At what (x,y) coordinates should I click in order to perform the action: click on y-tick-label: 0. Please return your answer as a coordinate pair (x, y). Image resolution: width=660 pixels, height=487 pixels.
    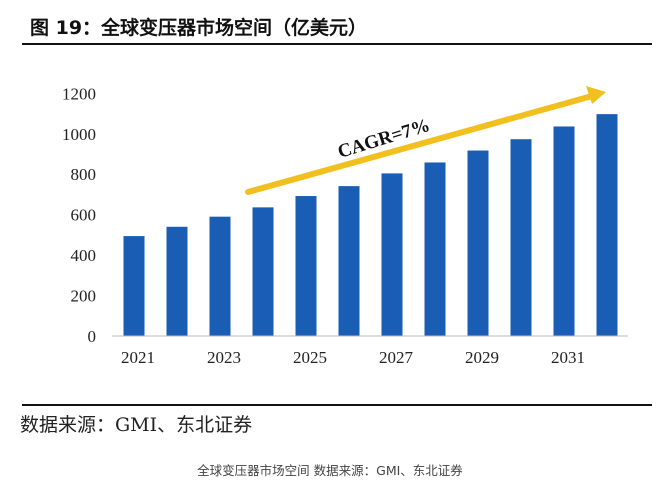
    Looking at the image, I should click on (92, 336).